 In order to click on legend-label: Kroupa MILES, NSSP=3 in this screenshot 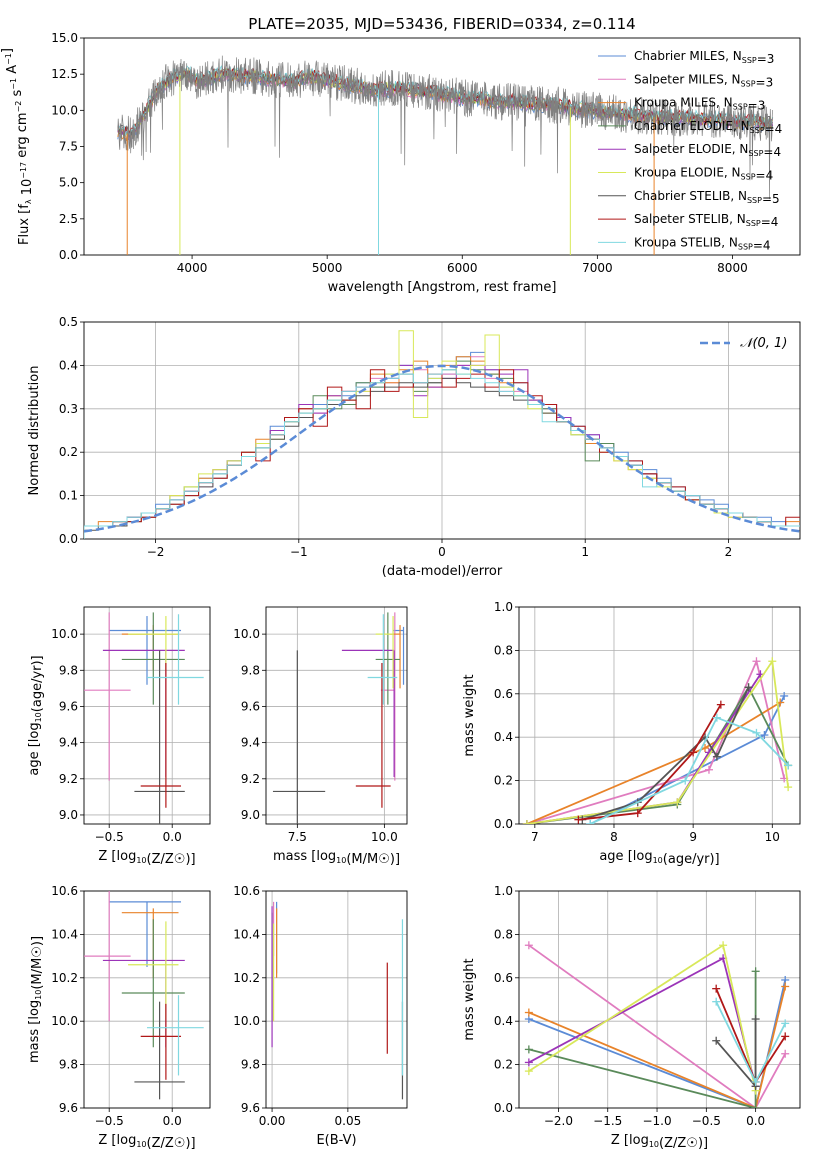, I will do `click(699, 104)`.